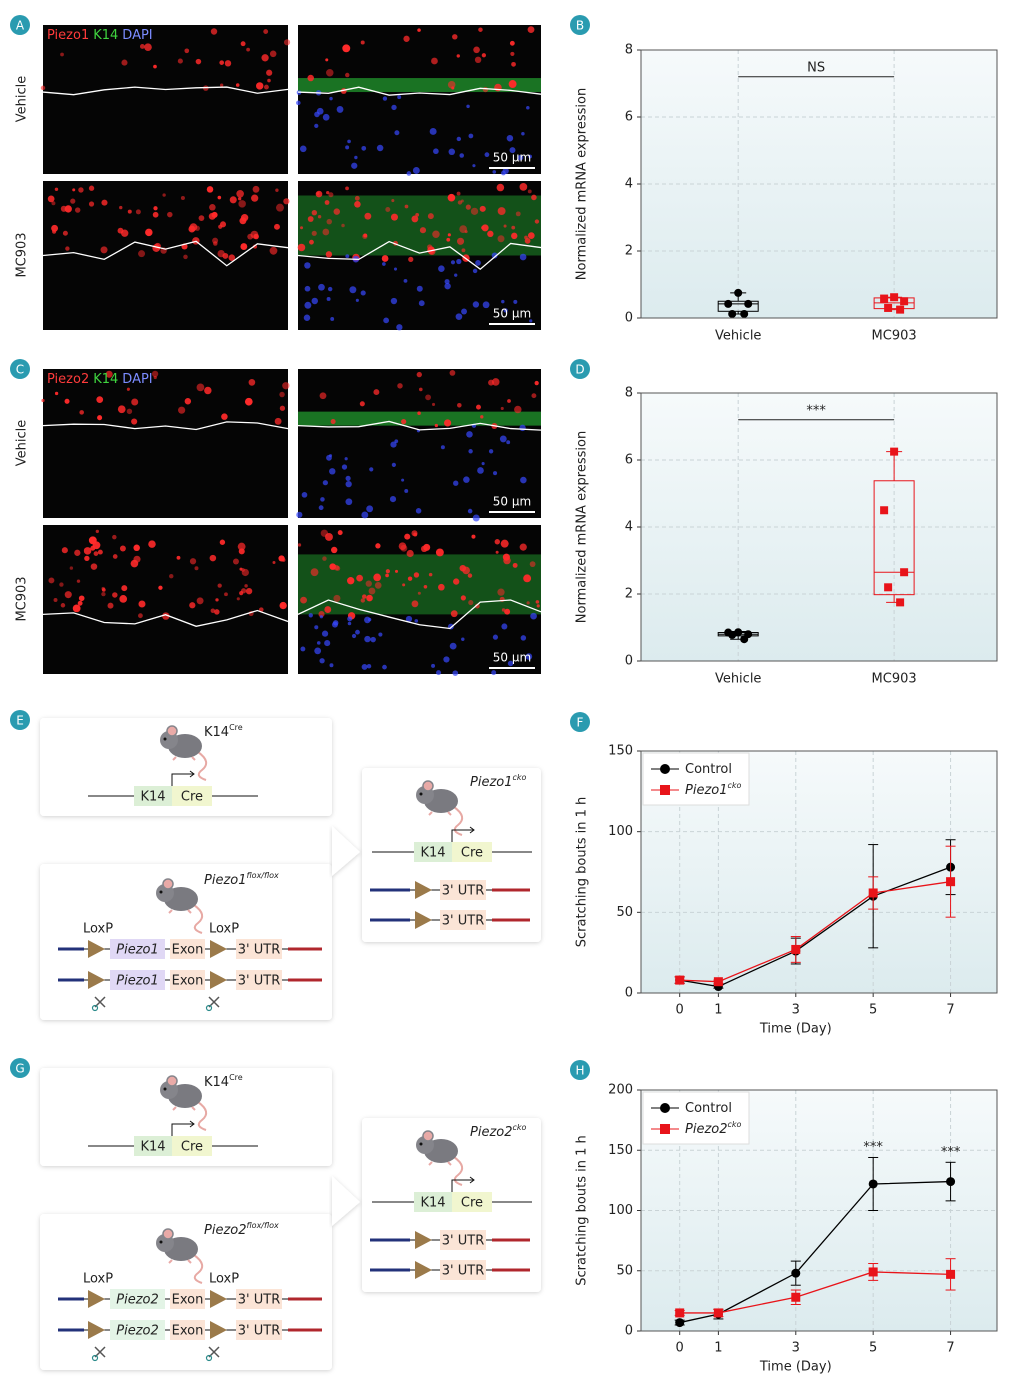 The image size is (1013, 1389). I want to click on mouse-foot, so click(170, 911).